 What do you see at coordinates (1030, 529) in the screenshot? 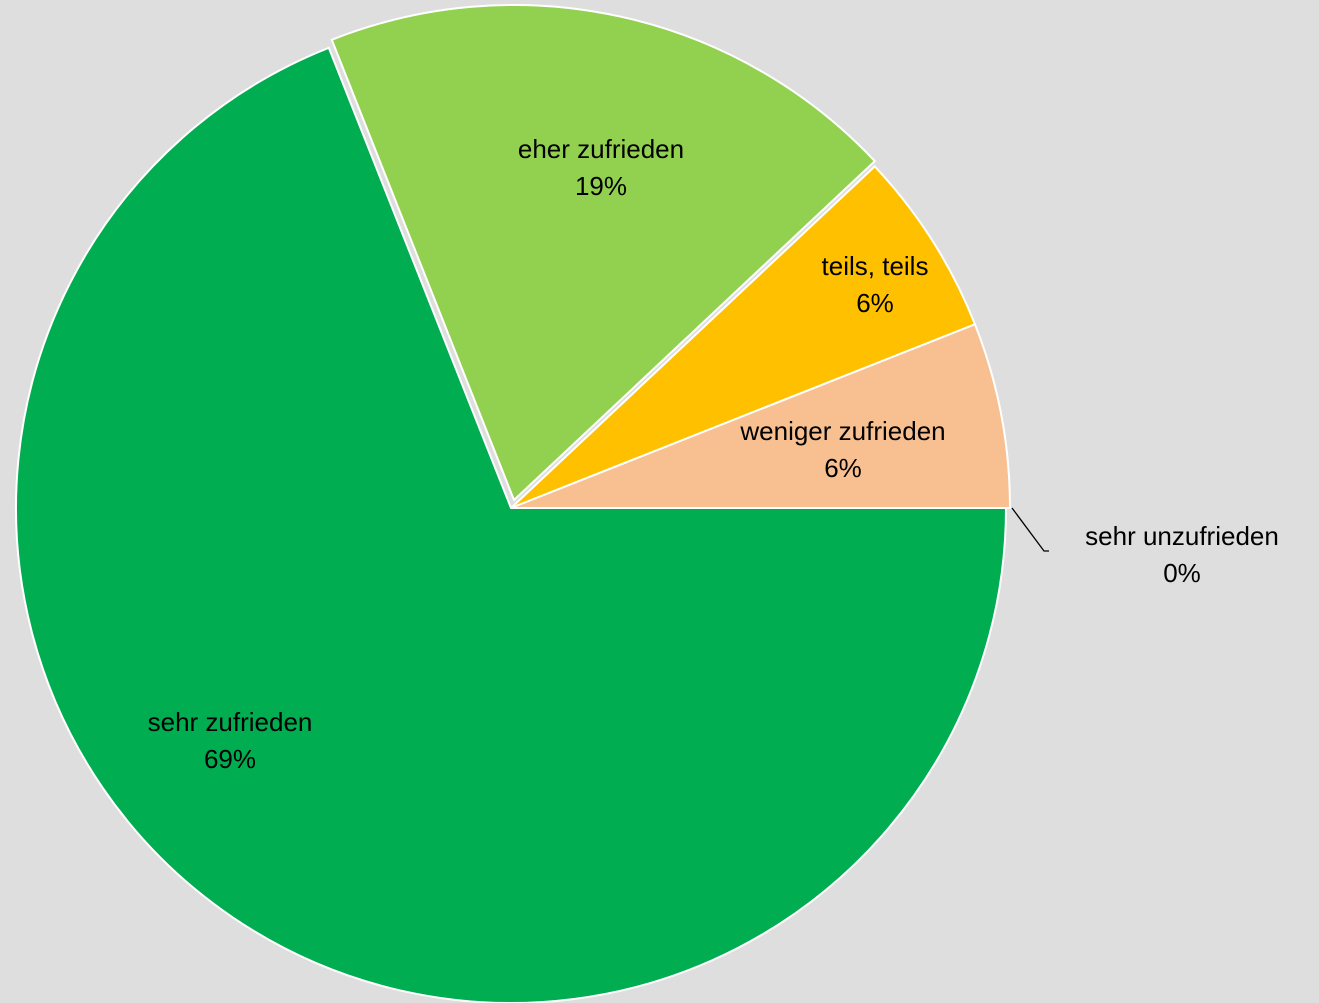
I see `leader-line-sehr-unzufrieden` at bounding box center [1030, 529].